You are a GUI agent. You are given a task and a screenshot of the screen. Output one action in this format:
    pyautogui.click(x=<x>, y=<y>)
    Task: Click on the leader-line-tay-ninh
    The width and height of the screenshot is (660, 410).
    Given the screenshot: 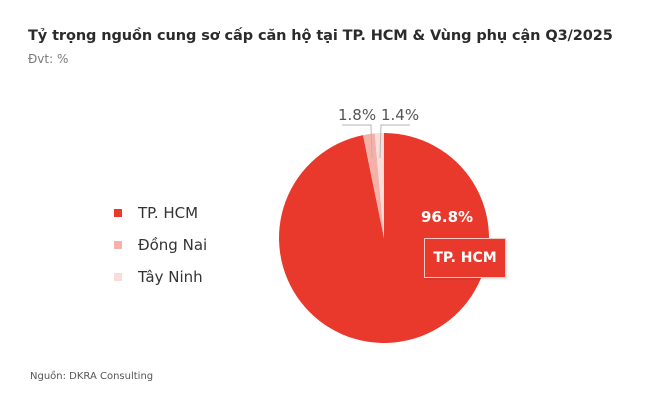 What is the action you would take?
    pyautogui.click(x=394, y=141)
    